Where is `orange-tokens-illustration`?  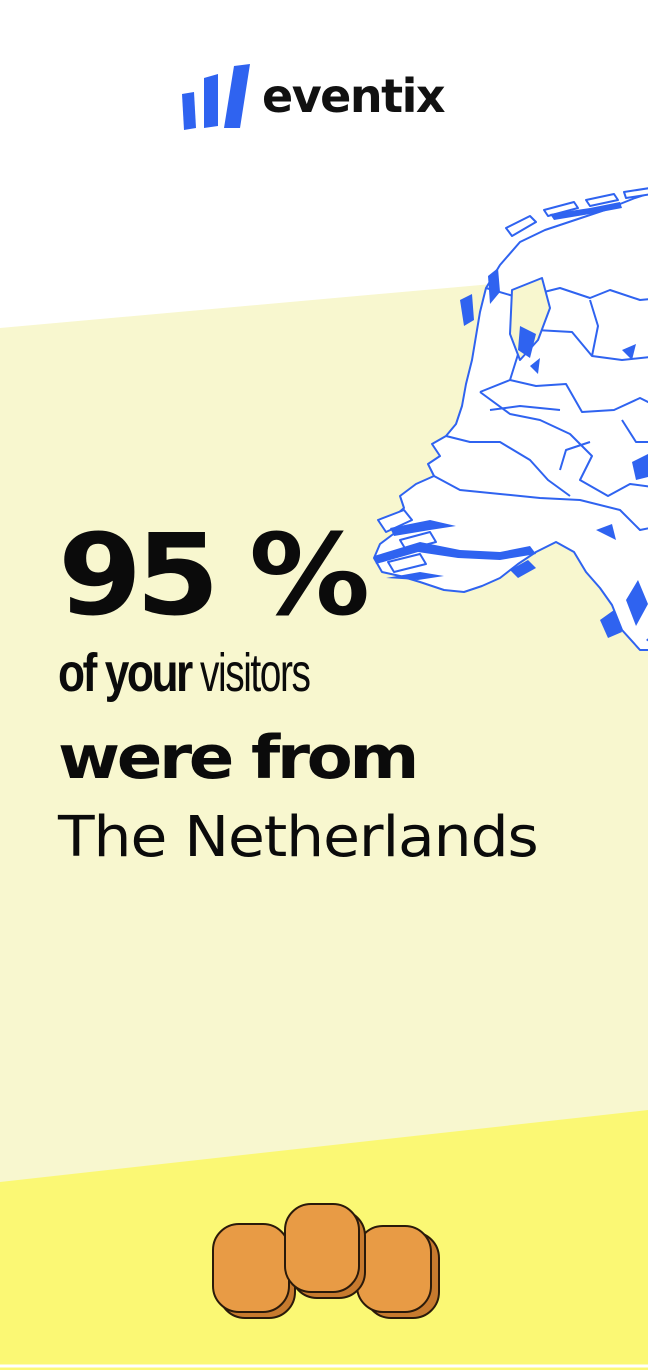 orange-tokens-illustration is located at coordinates (326, 1261).